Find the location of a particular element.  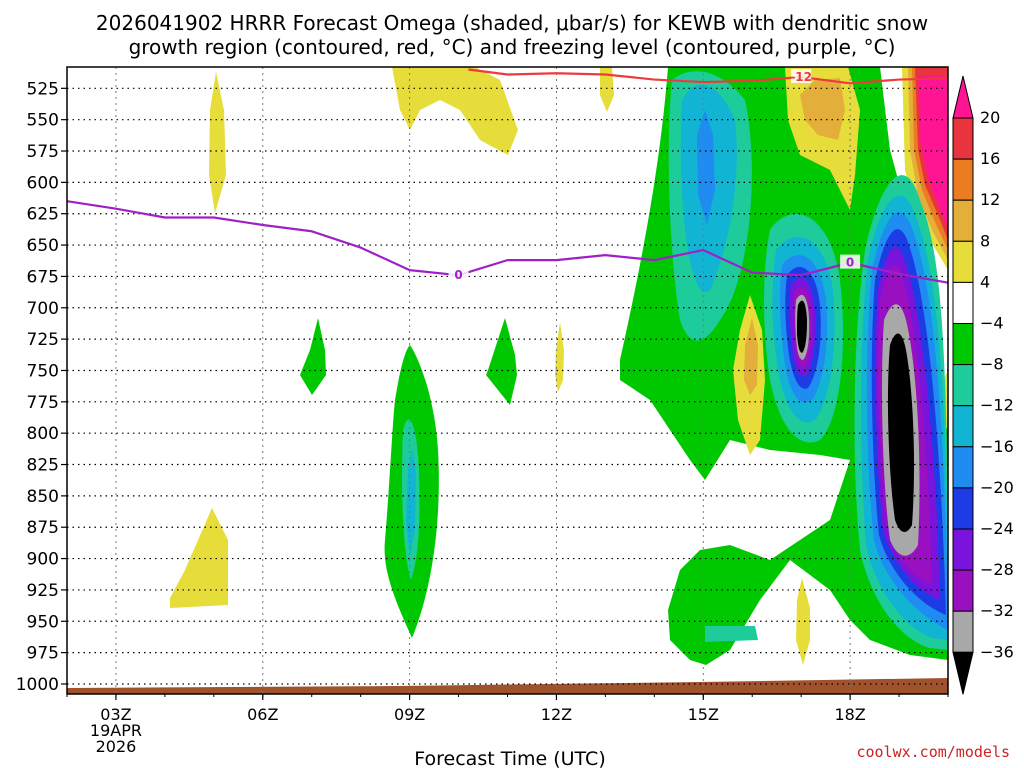

dendritic-growth-contour-label-bg is located at coordinates (801, 76).